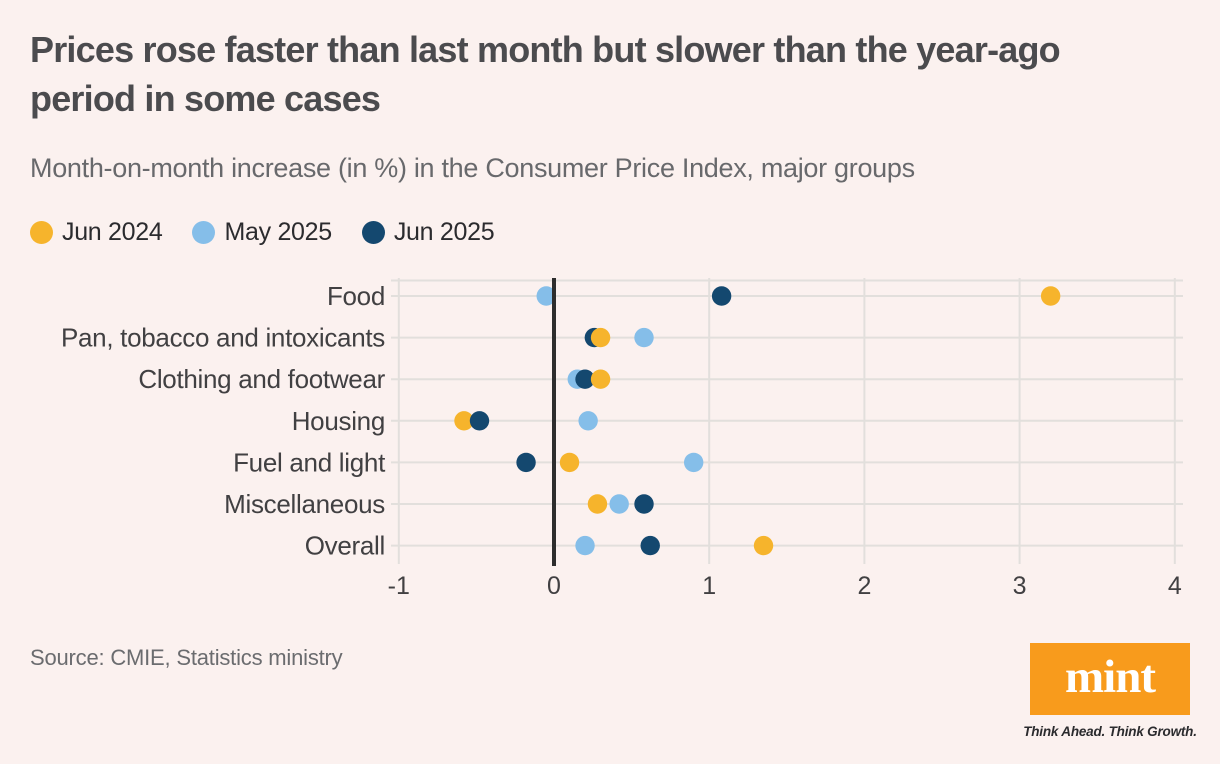 Image resolution: width=1220 pixels, height=764 pixels. Describe the element at coordinates (345, 546) in the screenshot. I see `category-label-overall: Overall` at that location.